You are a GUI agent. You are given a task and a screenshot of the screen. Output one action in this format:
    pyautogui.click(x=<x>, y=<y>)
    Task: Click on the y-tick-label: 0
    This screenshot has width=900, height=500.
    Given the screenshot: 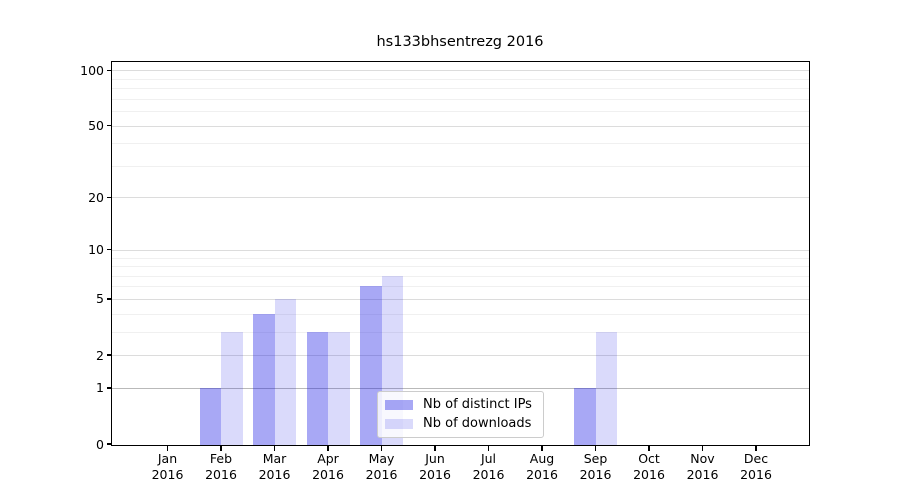 What is the action you would take?
    pyautogui.click(x=100, y=444)
    